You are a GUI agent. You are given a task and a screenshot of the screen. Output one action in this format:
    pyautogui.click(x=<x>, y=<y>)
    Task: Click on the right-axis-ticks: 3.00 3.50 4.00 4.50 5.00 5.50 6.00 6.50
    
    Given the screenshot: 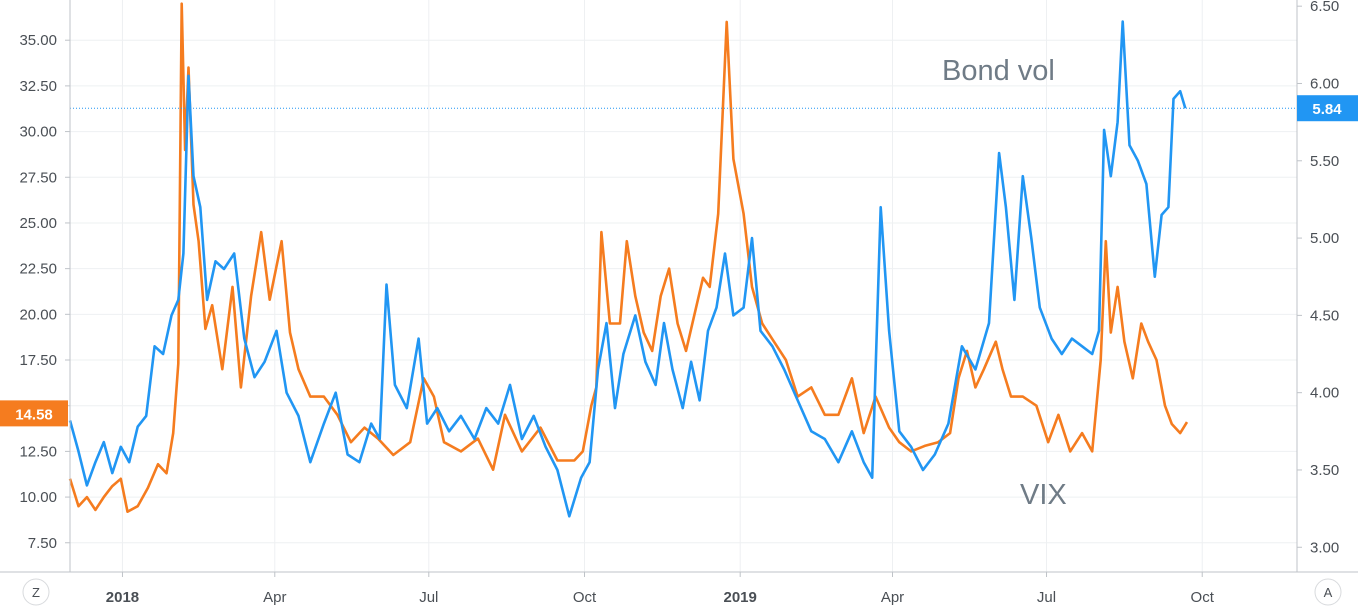 What is the action you would take?
    pyautogui.click(x=1318, y=278)
    